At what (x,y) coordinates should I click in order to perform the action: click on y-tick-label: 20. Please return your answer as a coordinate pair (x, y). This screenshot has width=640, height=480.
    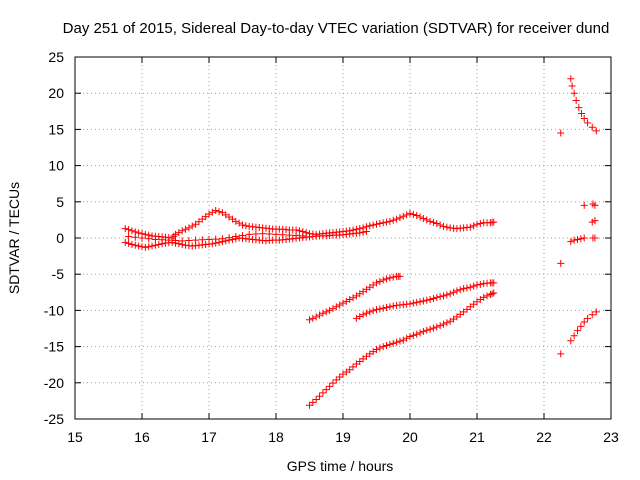
    Looking at the image, I should click on (56, 93).